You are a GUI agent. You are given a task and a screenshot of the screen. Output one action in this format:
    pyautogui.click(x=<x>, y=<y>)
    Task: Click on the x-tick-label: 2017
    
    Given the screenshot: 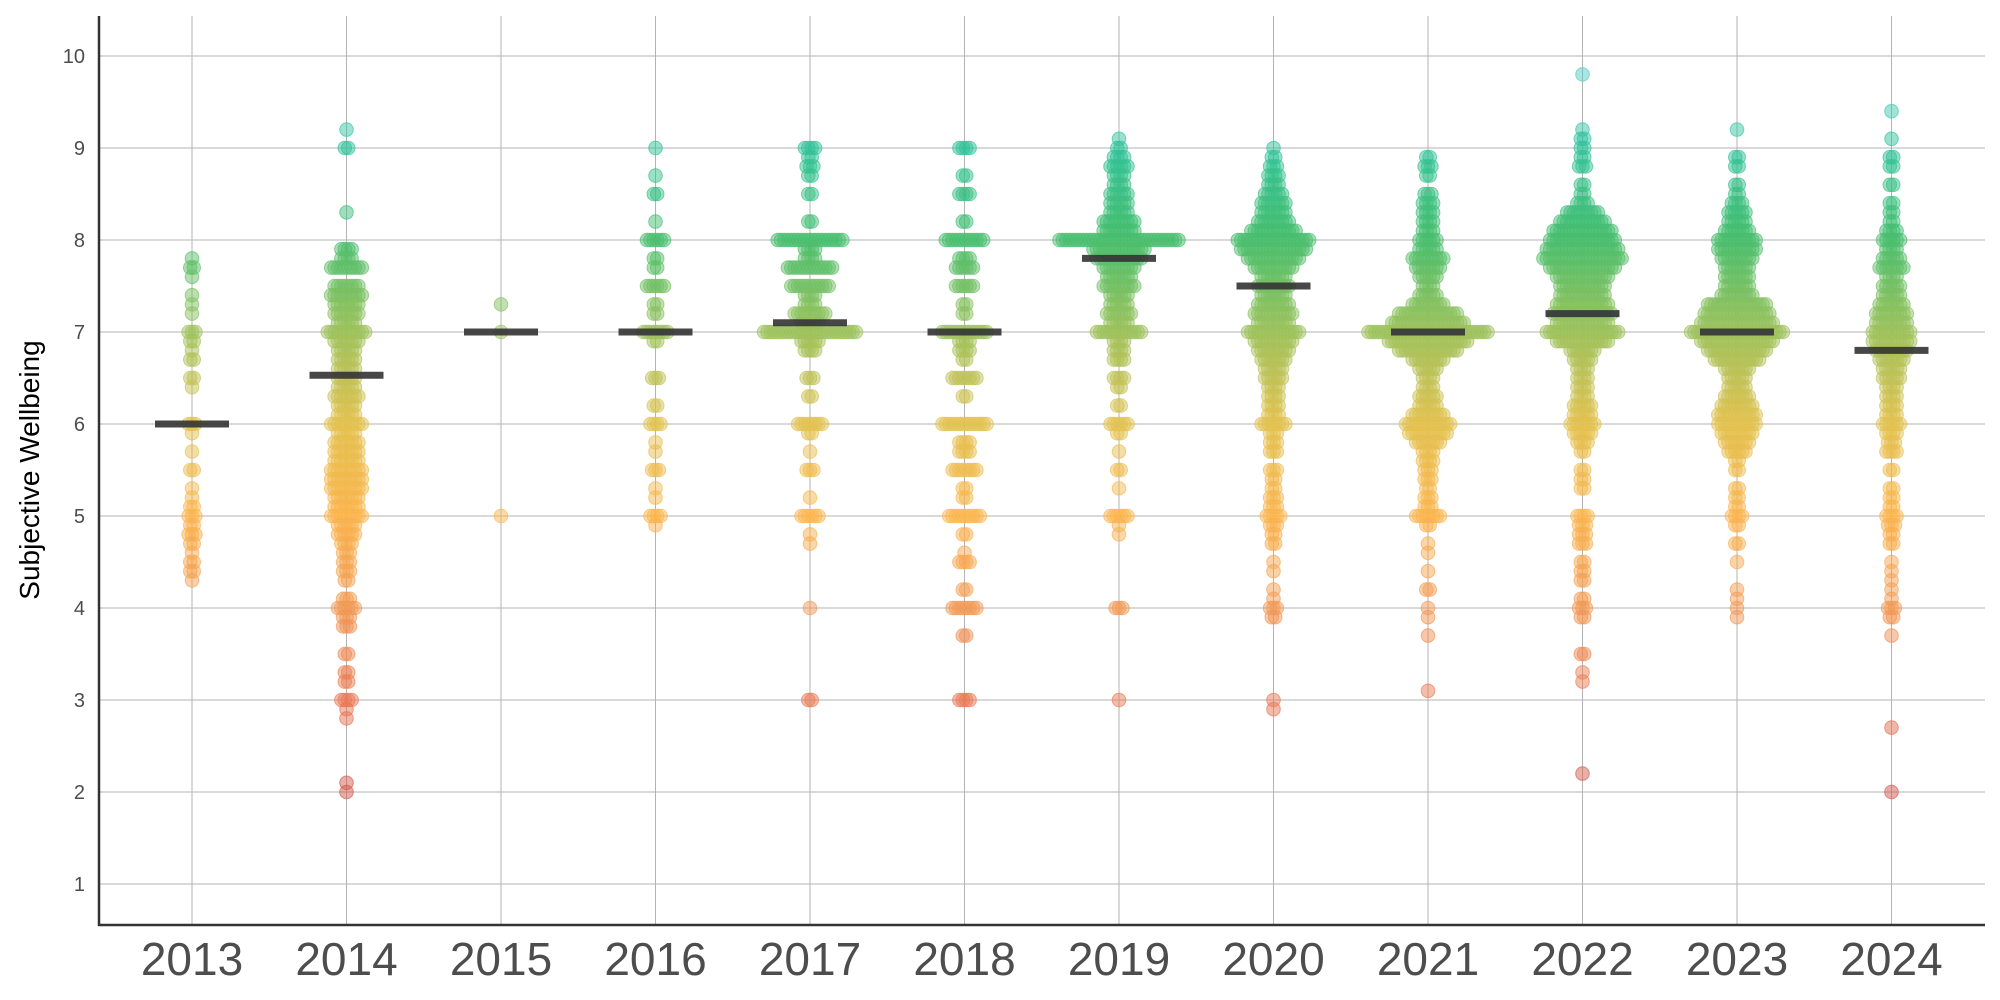 What is the action you would take?
    pyautogui.click(x=810, y=959)
    